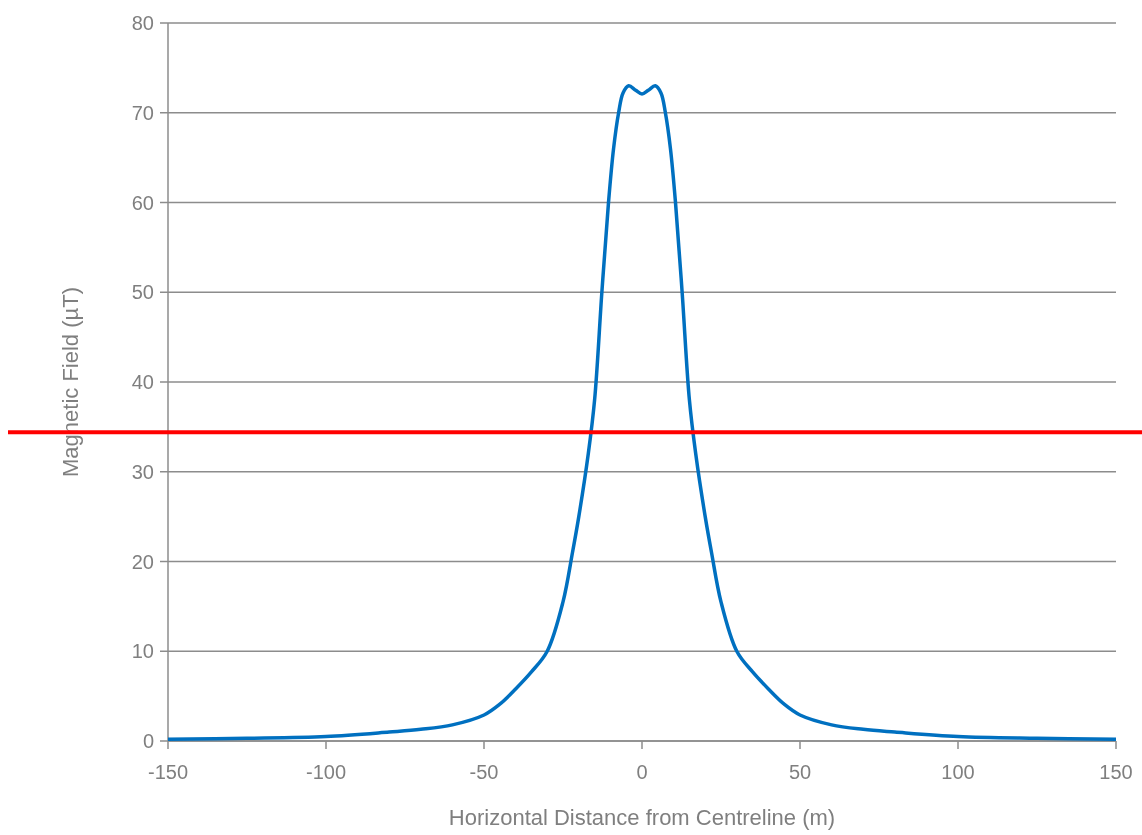 The height and width of the screenshot is (835, 1142). Describe the element at coordinates (142, 561) in the screenshot. I see `y-tick-label: 20` at that location.